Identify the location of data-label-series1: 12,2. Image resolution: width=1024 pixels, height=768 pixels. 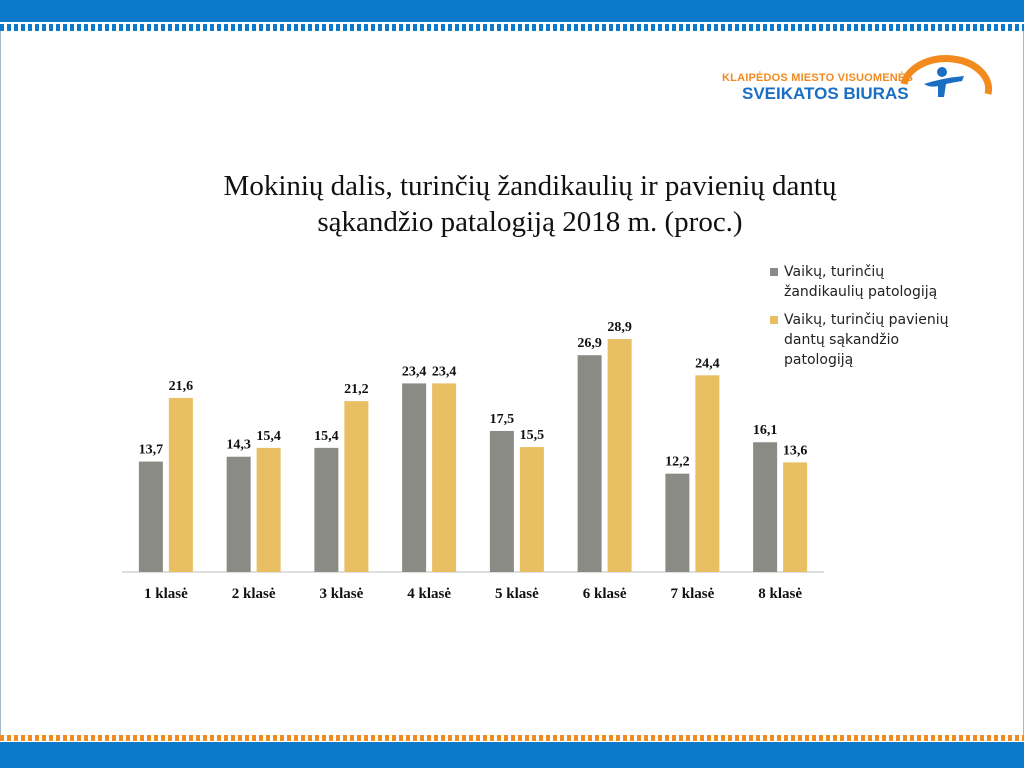
(677, 462).